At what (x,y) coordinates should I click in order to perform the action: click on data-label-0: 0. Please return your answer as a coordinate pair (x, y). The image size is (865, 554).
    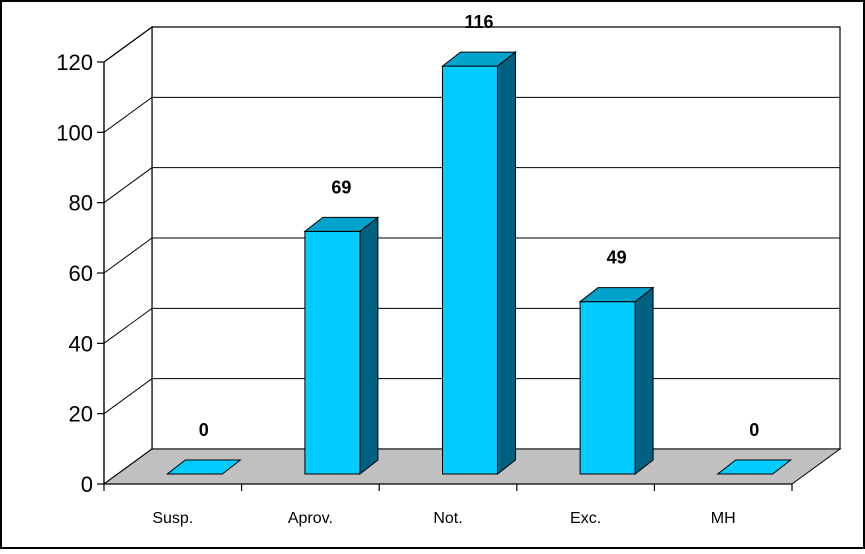
    Looking at the image, I should click on (204, 430).